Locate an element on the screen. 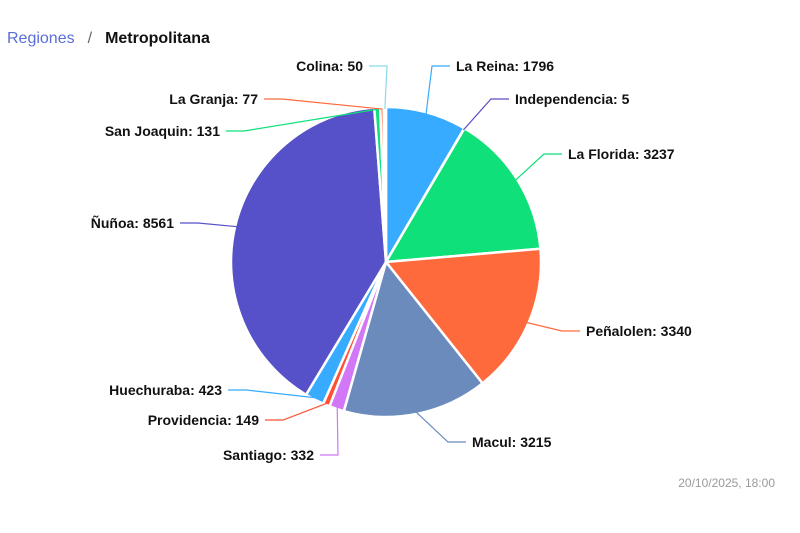  leader-line-la-florida is located at coordinates (538, 167).